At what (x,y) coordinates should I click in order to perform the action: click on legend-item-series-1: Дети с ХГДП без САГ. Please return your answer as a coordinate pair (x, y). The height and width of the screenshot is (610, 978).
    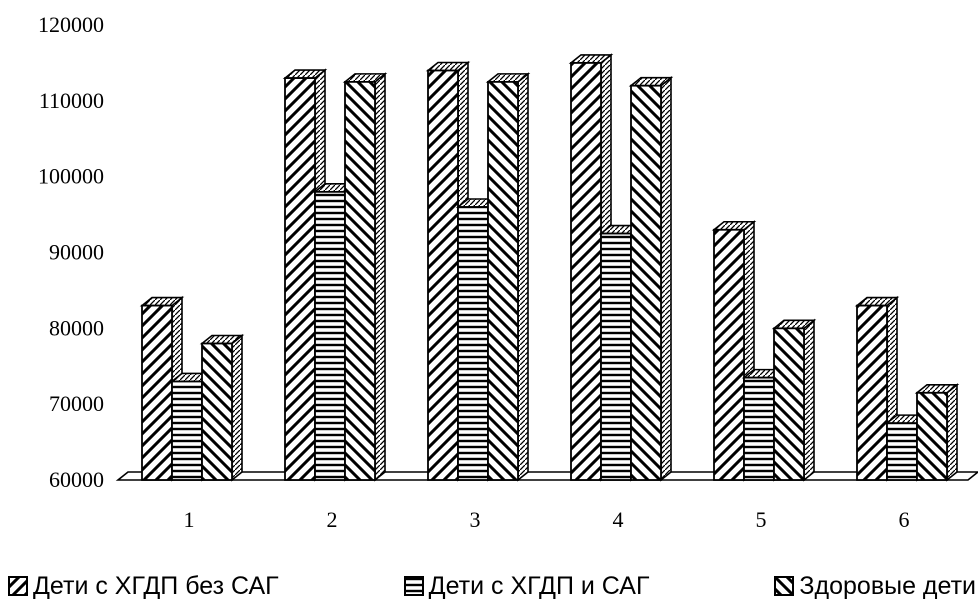
    Looking at the image, I should click on (143, 586).